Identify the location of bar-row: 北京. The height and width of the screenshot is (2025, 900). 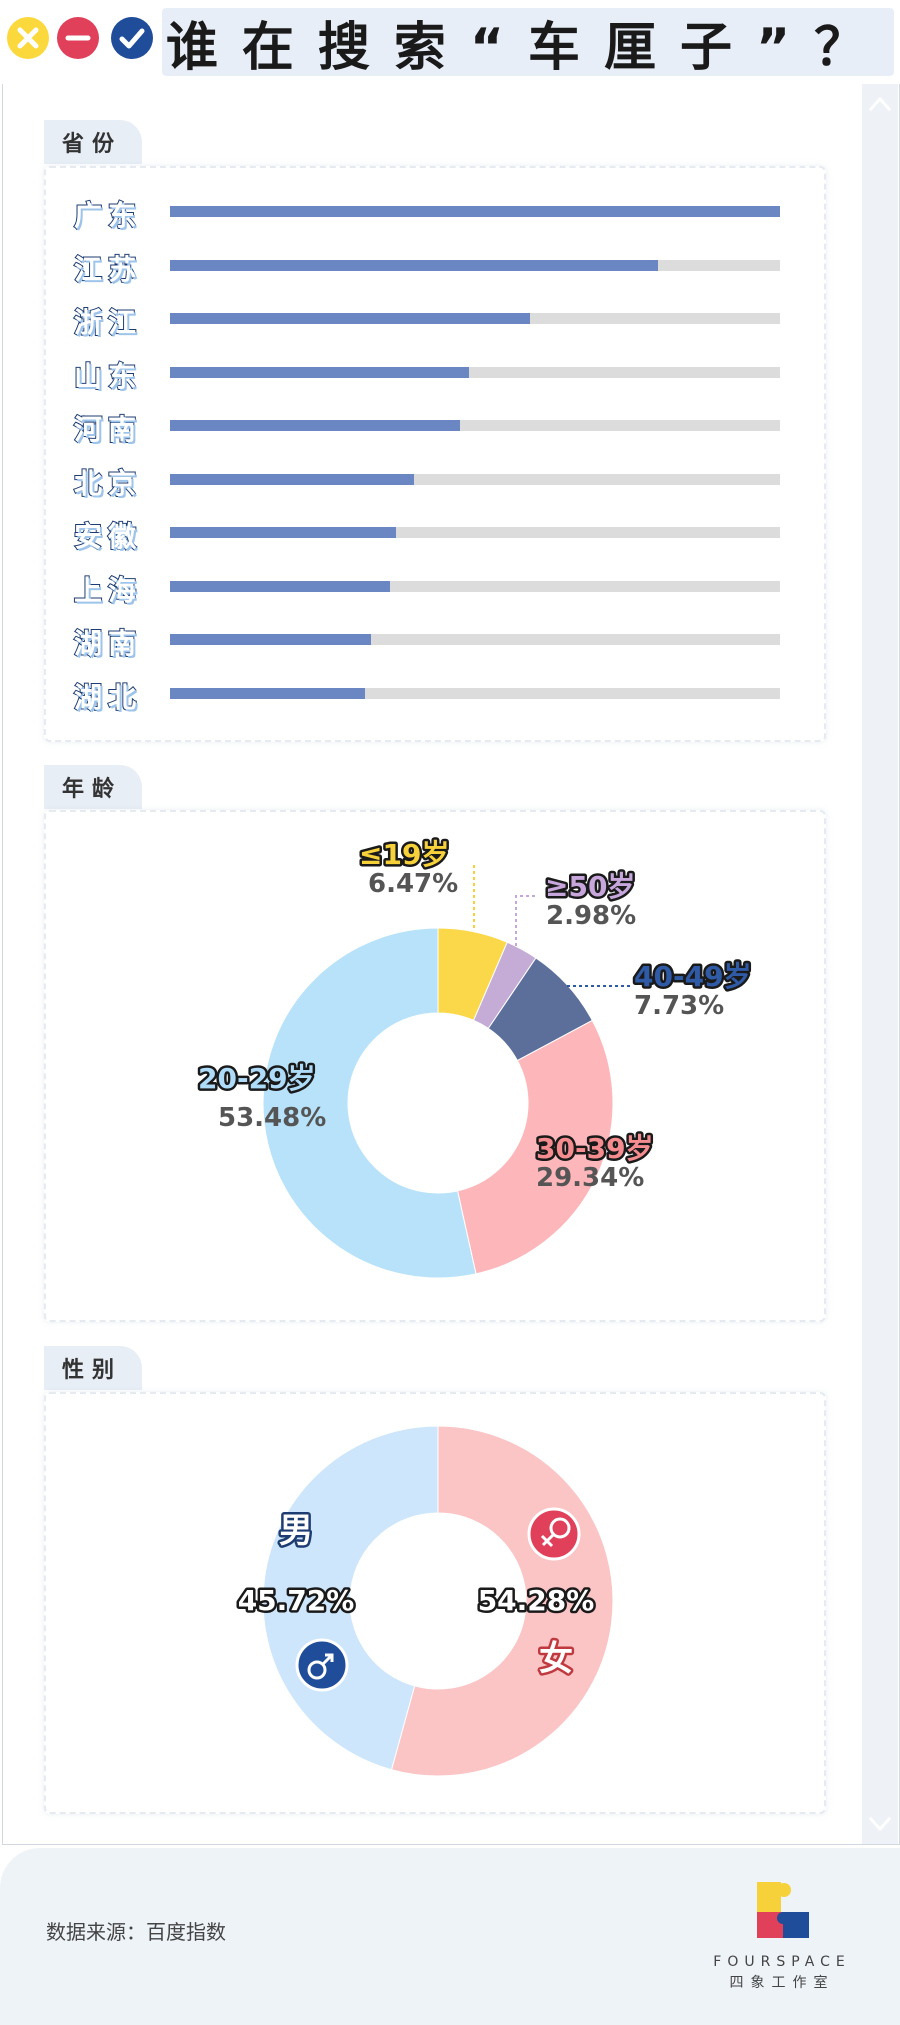
(435, 481).